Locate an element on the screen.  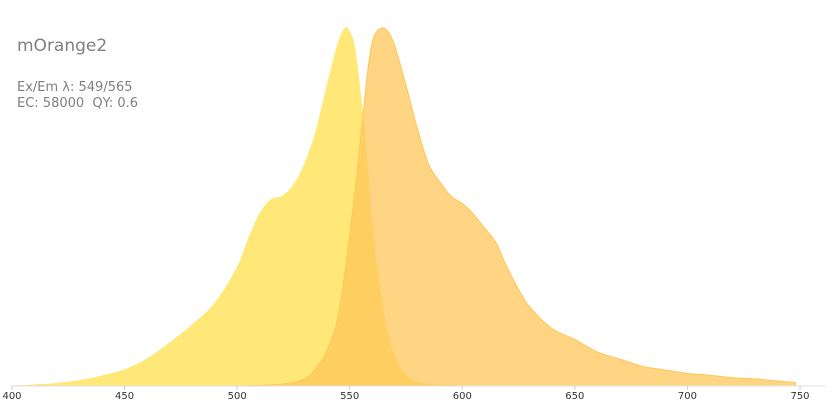
spectra-info-line-2: EC: 58000 QY: 0.6 is located at coordinates (78, 103).